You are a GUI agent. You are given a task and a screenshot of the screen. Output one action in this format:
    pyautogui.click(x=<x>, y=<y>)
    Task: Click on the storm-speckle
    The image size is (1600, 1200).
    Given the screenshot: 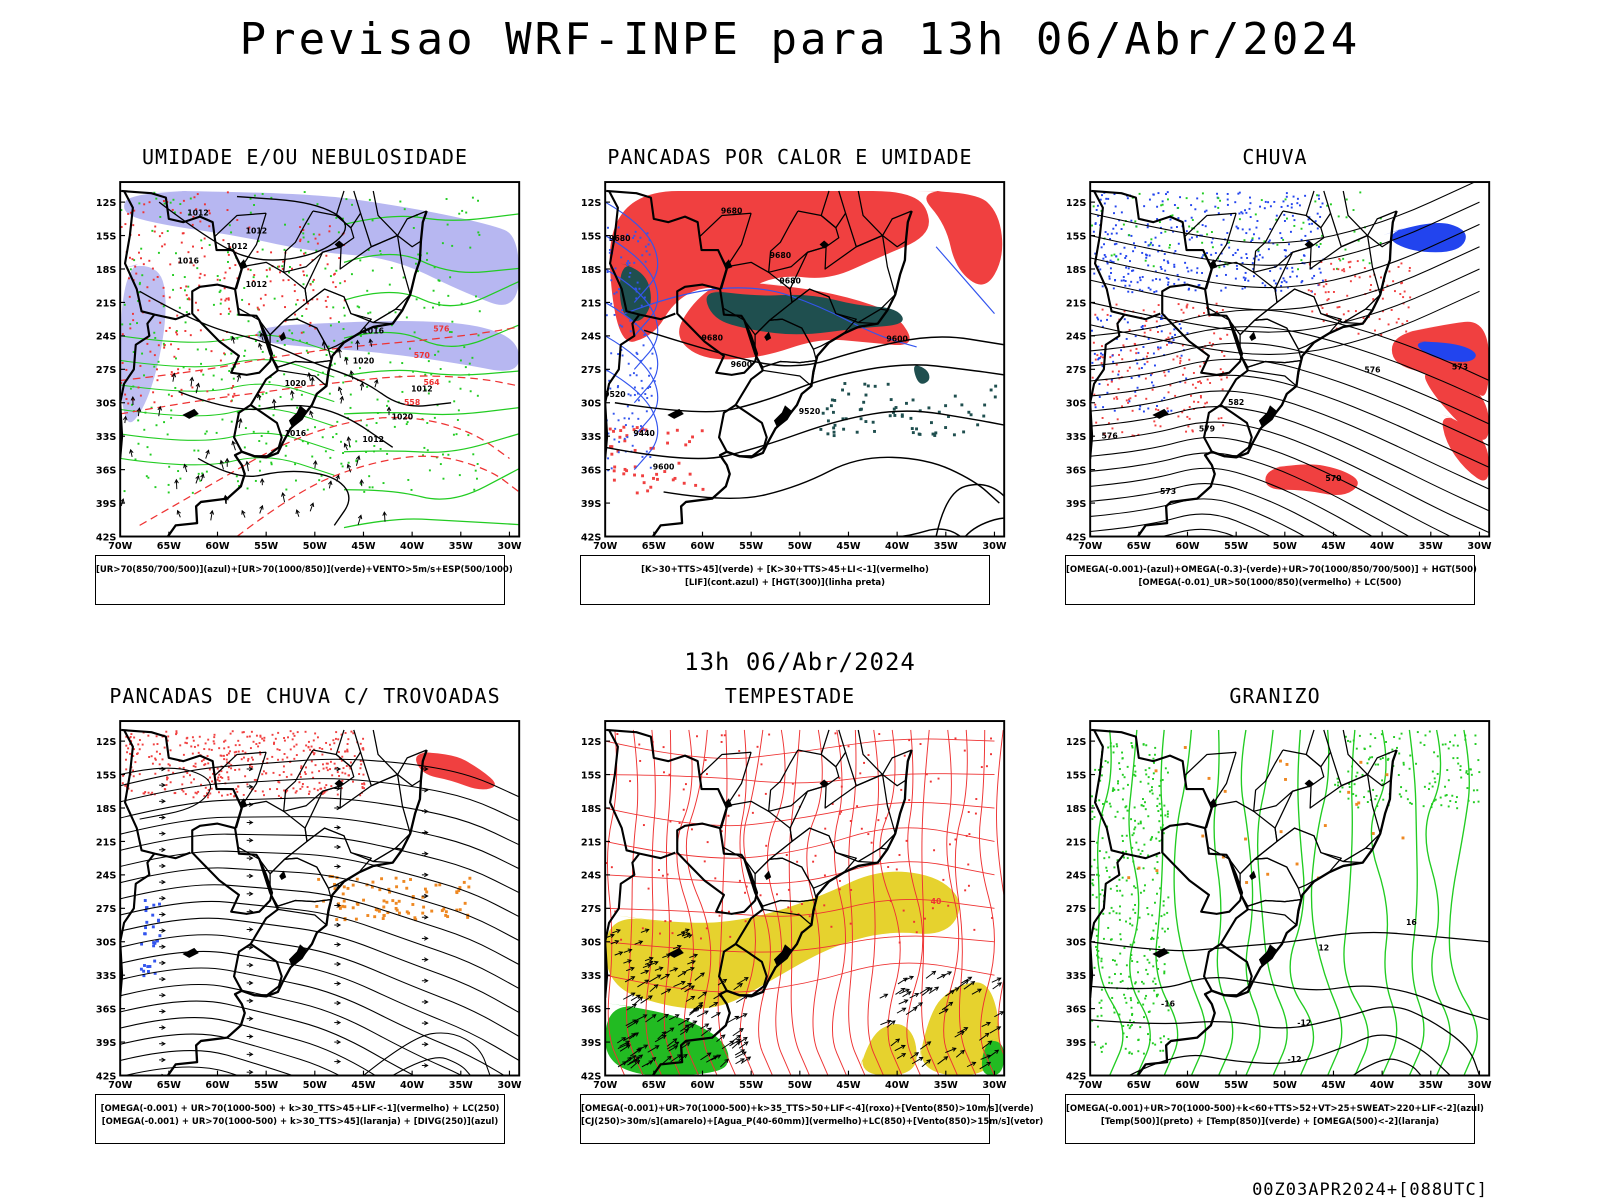 What is the action you would take?
    pyautogui.click(x=373, y=882)
    